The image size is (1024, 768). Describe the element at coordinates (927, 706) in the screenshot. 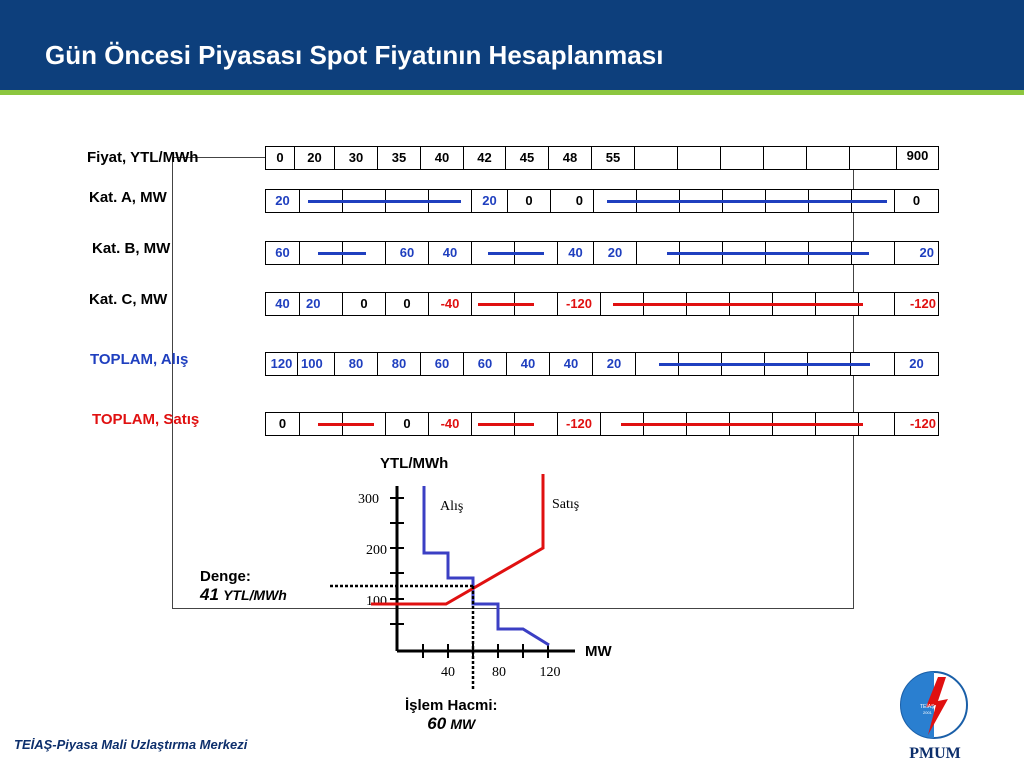

I see `logo-inner-text: TEİAŞ` at that location.